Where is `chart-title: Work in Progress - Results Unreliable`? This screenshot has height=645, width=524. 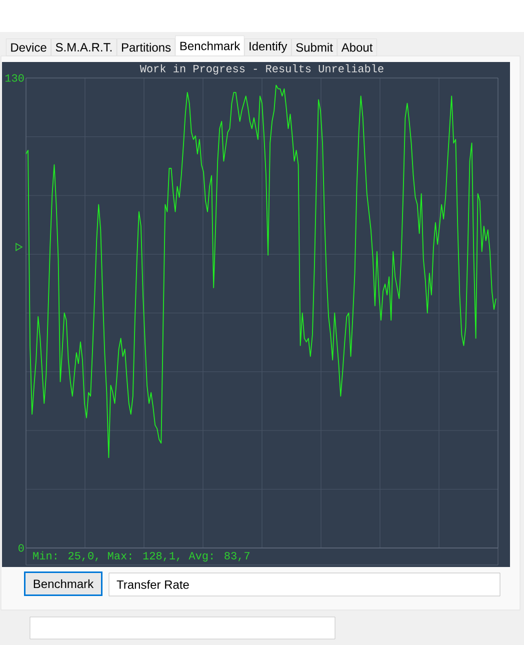
chart-title: Work in Progress - Results Unreliable is located at coordinates (262, 69).